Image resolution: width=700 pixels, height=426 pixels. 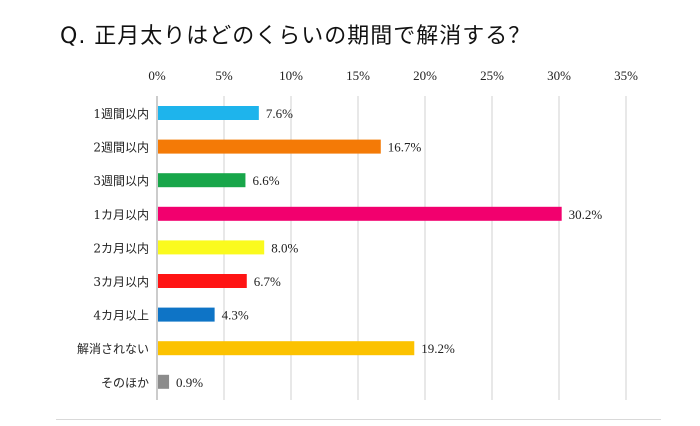 What do you see at coordinates (626, 75) in the screenshot?
I see `x-tick-label: 35%` at bounding box center [626, 75].